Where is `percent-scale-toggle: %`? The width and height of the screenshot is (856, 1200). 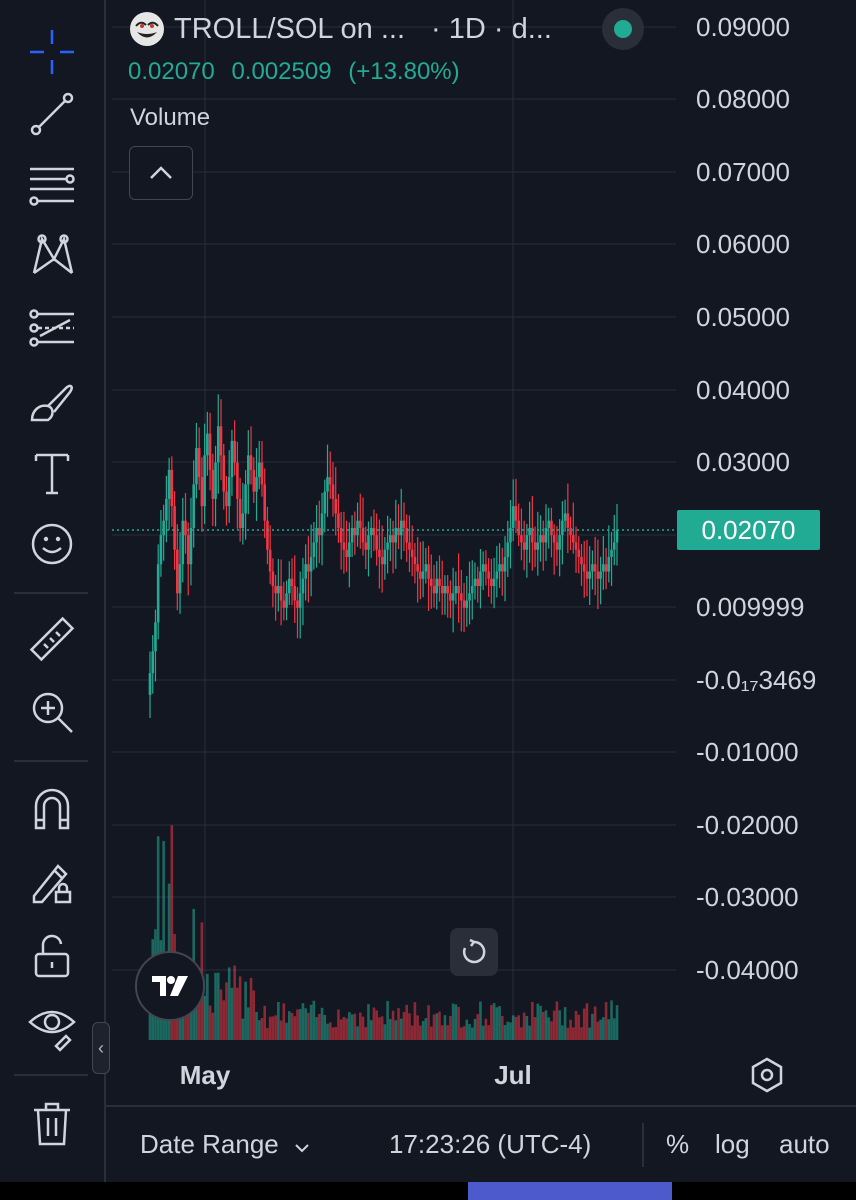
percent-scale-toggle: % is located at coordinates (678, 1144).